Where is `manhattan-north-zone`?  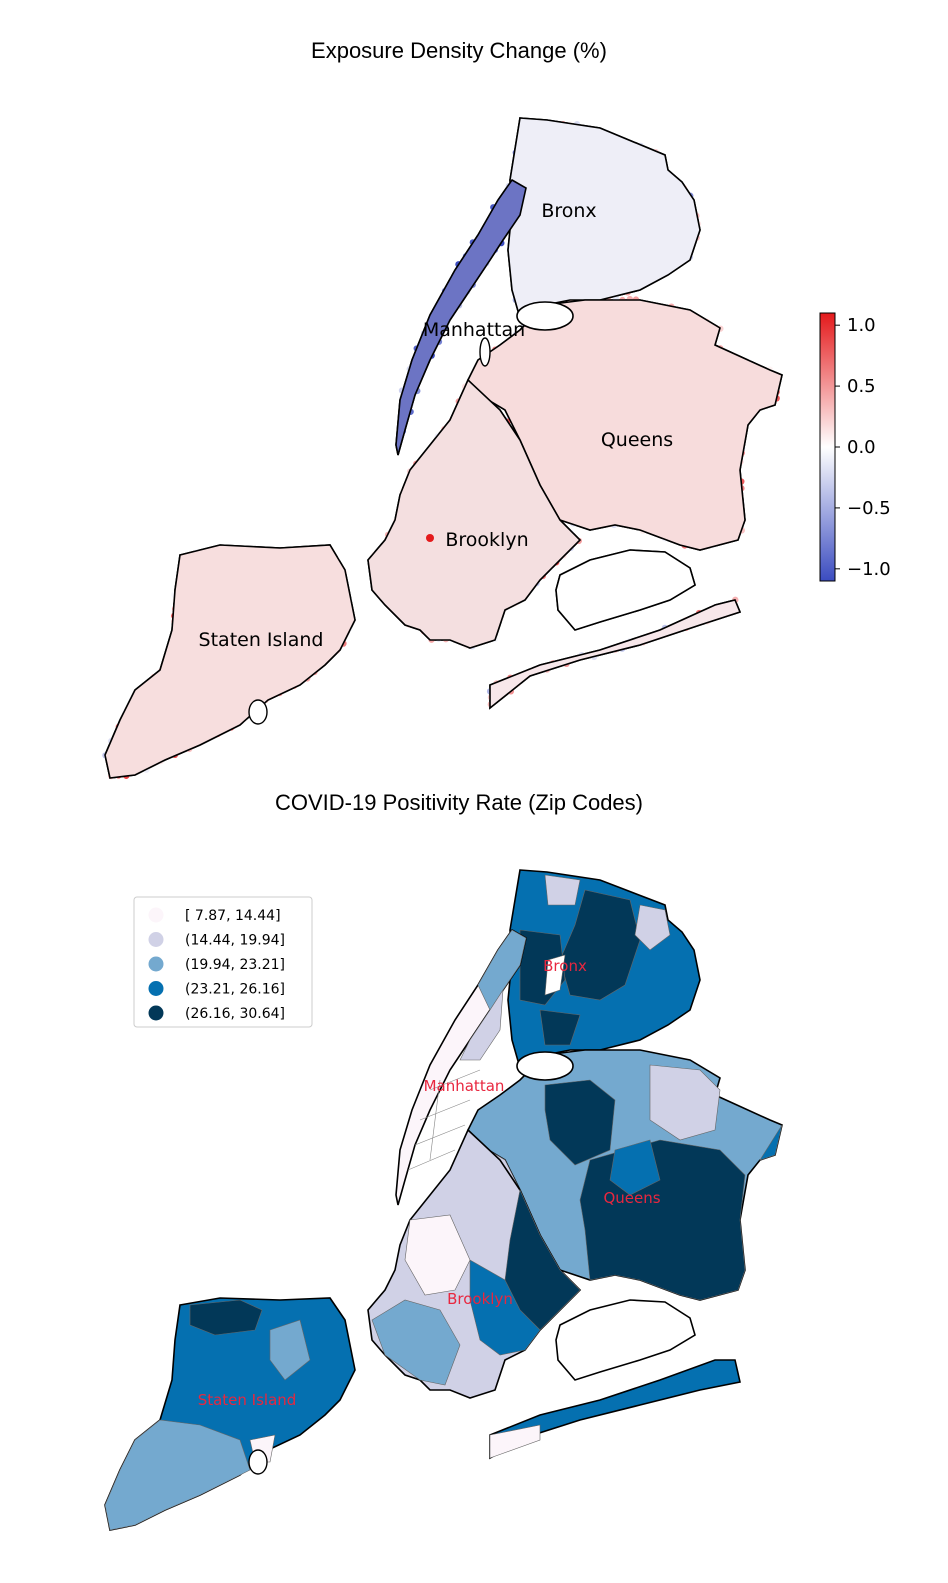 manhattan-north-zone is located at coordinates (502, 970).